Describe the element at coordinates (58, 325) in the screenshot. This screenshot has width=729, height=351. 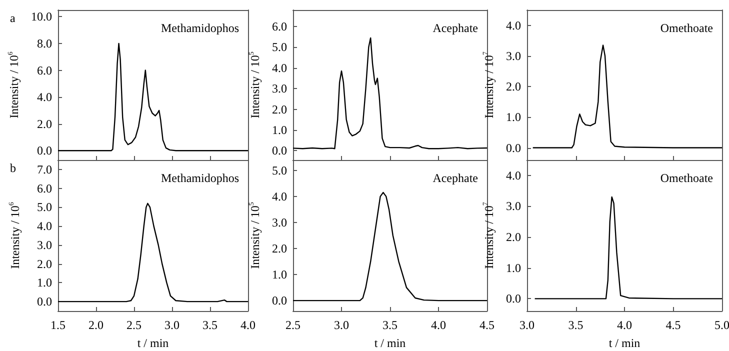
I see `x-tick-label: 1.5` at that location.